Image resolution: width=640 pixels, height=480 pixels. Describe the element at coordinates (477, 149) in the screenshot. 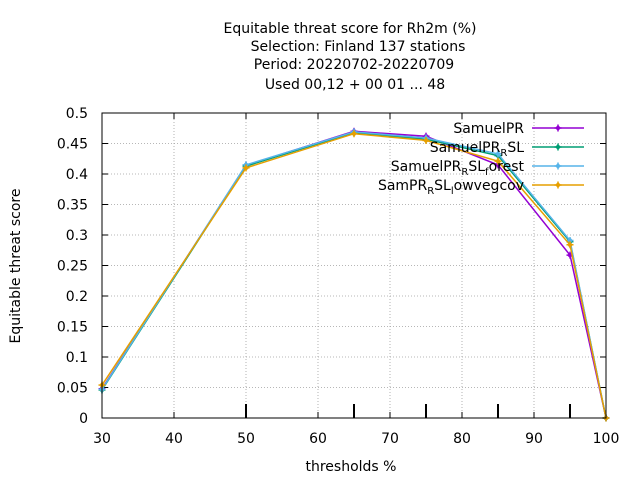

I see `legend-label: SamuelPRRSL` at that location.